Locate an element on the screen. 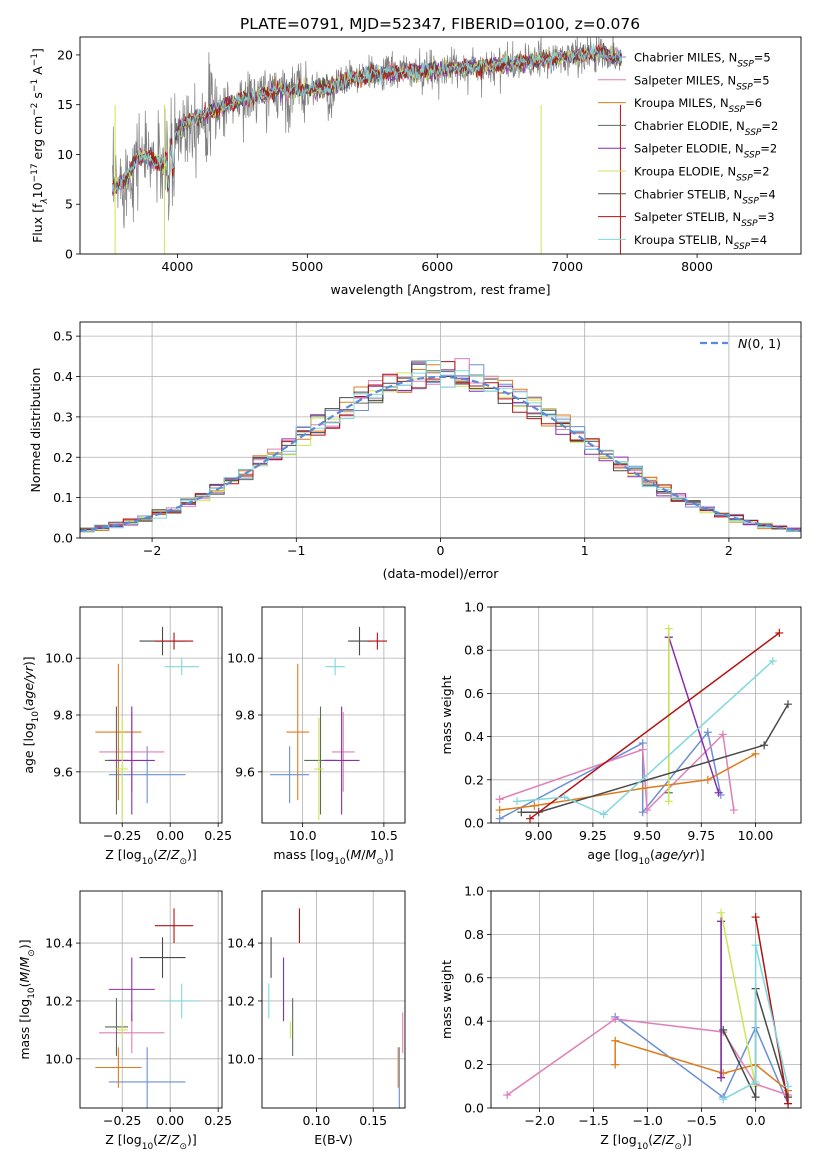 The width and height of the screenshot is (819, 1170). weight-series-chabrier_miles is located at coordinates (610, 775).